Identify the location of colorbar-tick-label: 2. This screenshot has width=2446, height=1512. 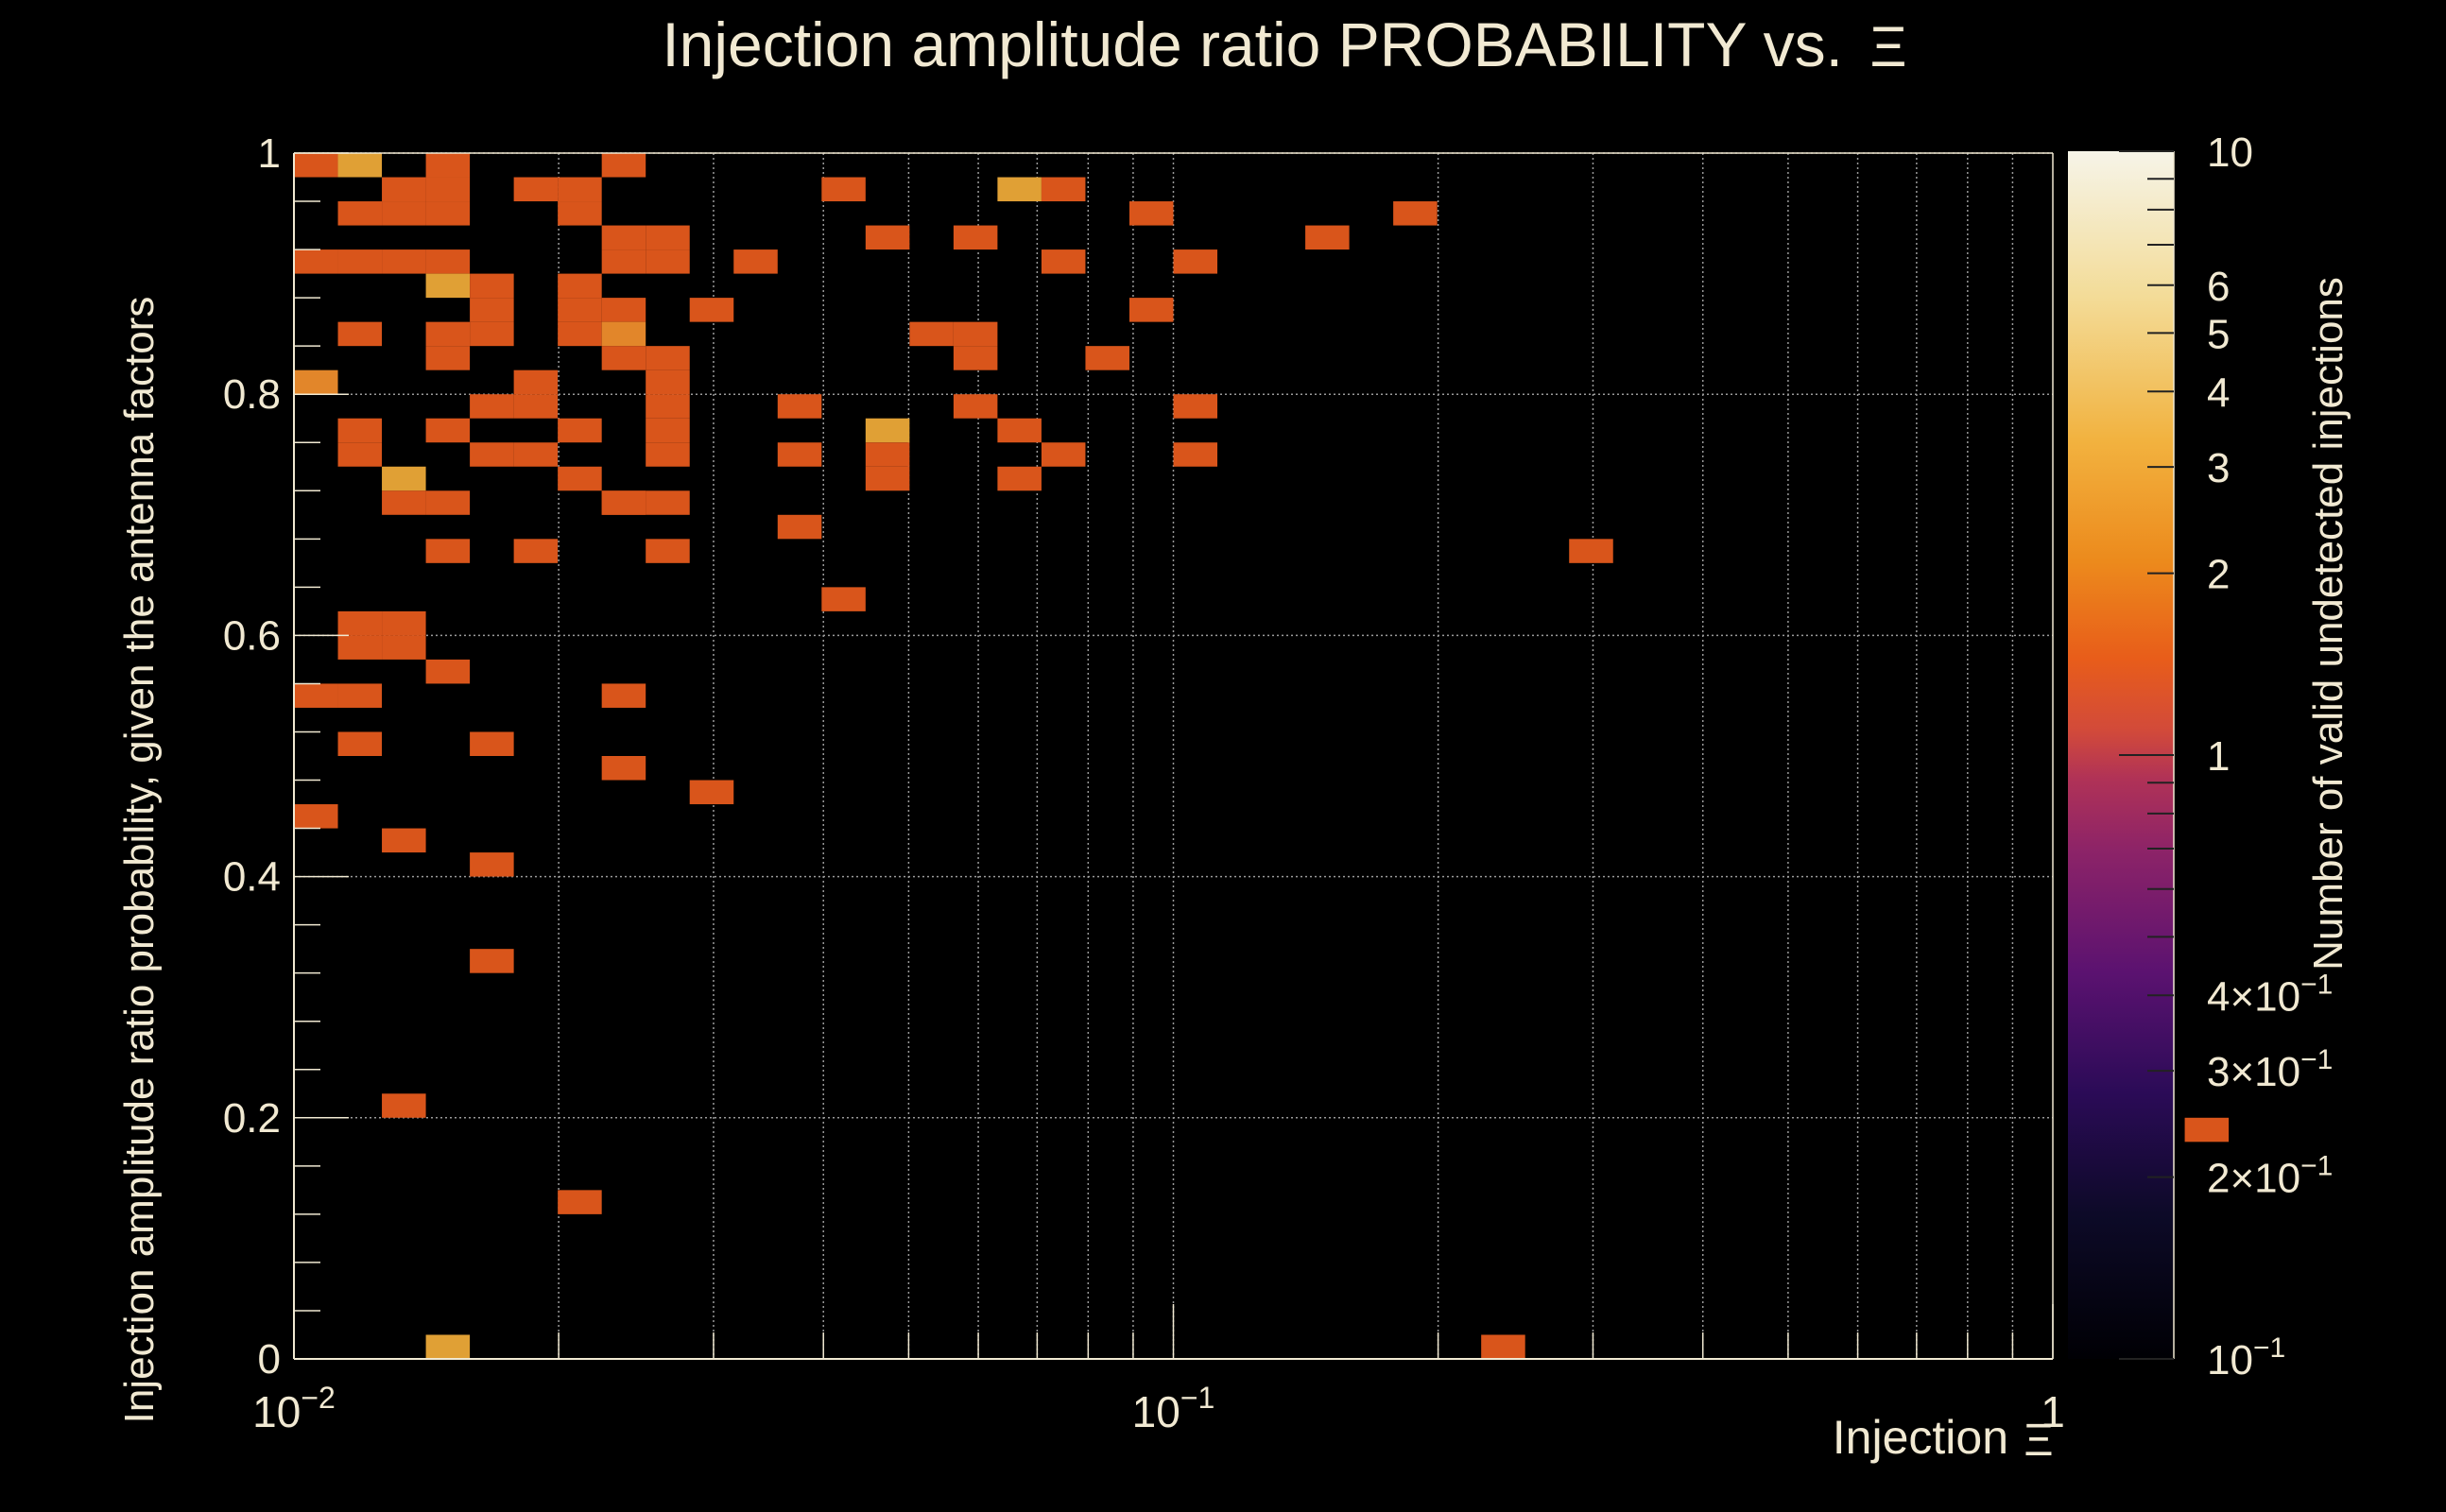
(2218, 575).